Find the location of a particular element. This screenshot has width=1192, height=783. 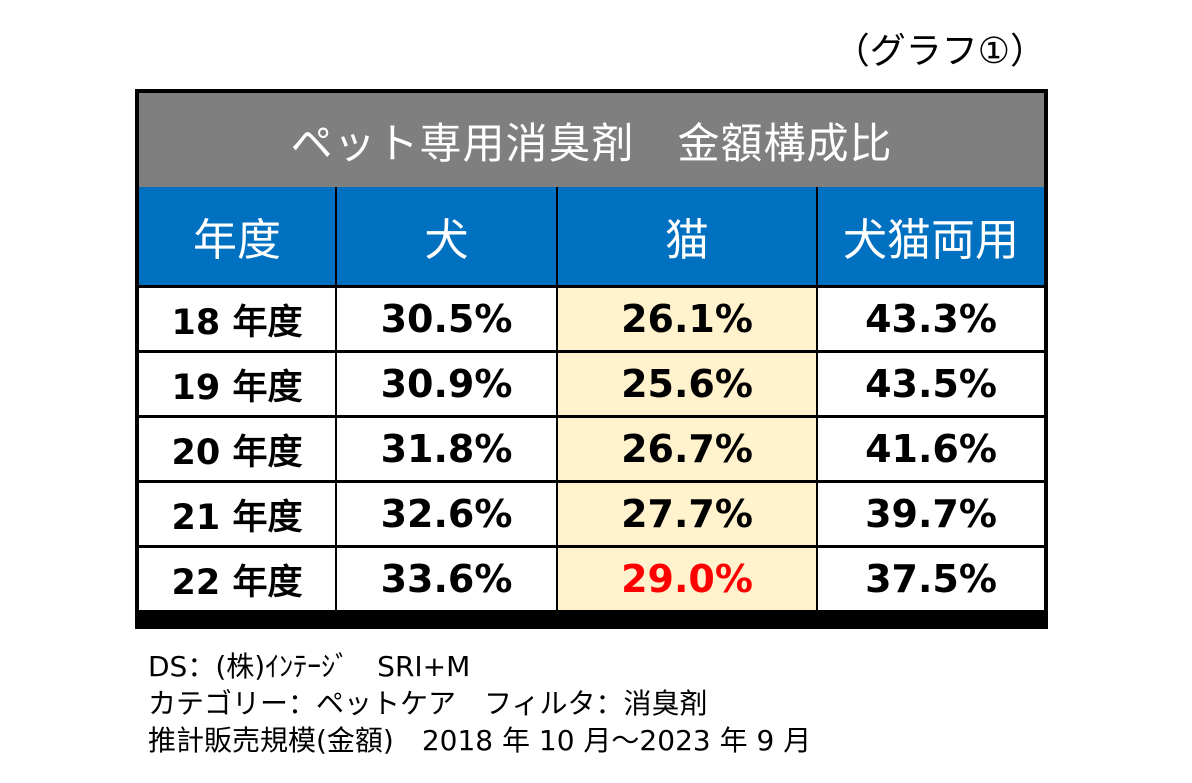

column-header-cat: 猫 is located at coordinates (687, 236).